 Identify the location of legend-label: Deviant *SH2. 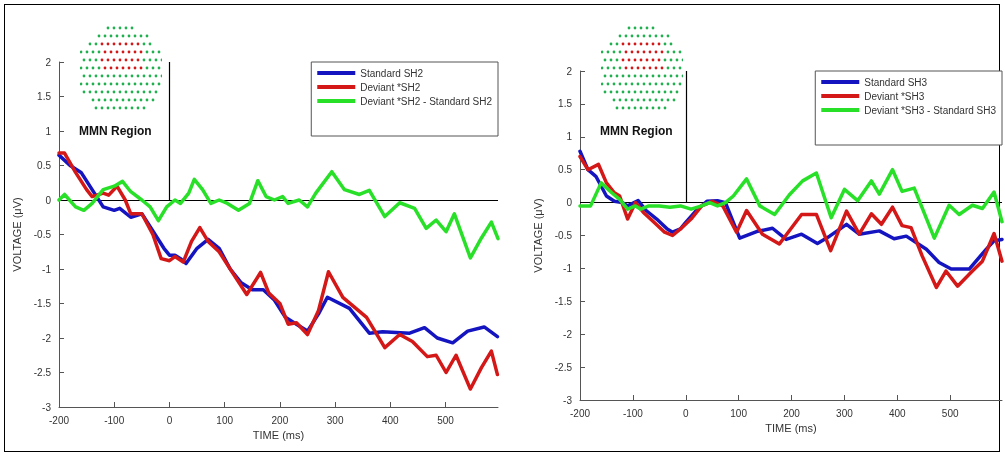
(390, 87).